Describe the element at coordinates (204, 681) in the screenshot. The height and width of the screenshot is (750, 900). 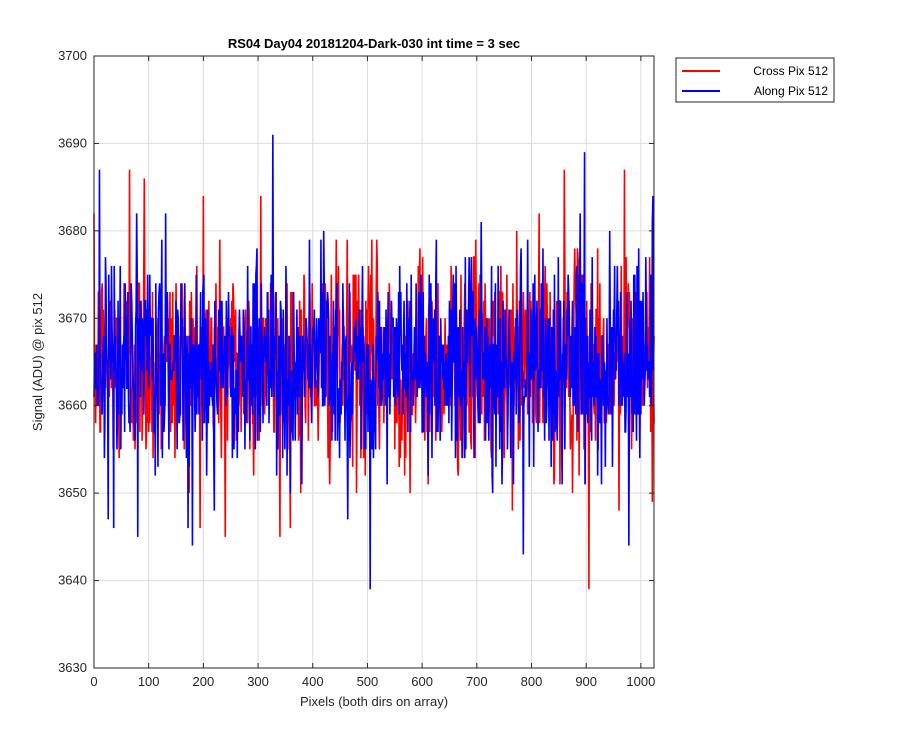
I see `x-tick-label: 200` at that location.